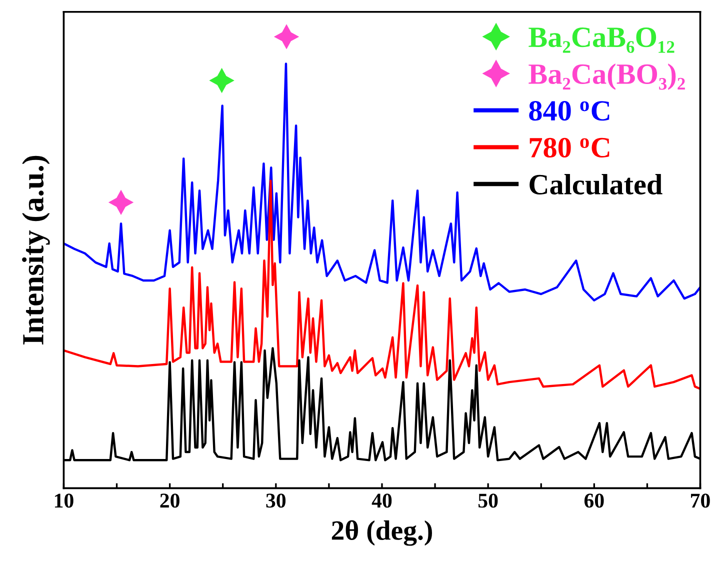 This screenshot has height=565, width=716. I want to click on legend-label: 780 $^{o}$C, so click(570, 148).